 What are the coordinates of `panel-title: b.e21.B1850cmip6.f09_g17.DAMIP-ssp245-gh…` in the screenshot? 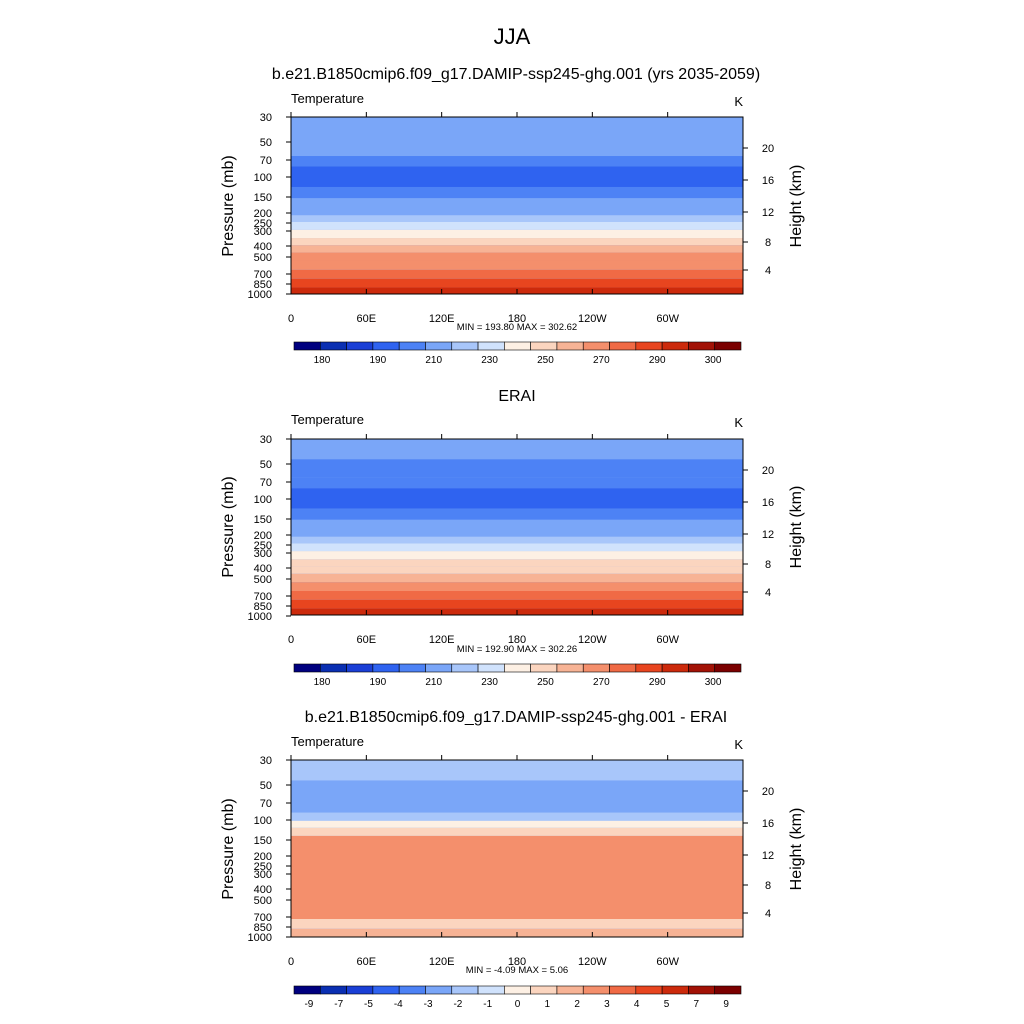 It's located at (516, 717).